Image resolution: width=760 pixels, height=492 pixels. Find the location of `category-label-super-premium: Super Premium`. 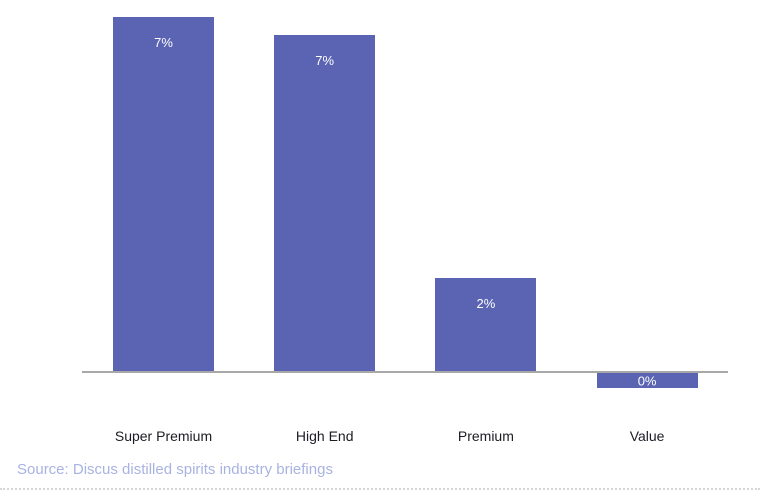

category-label-super-premium: Super Premium is located at coordinates (163, 436).